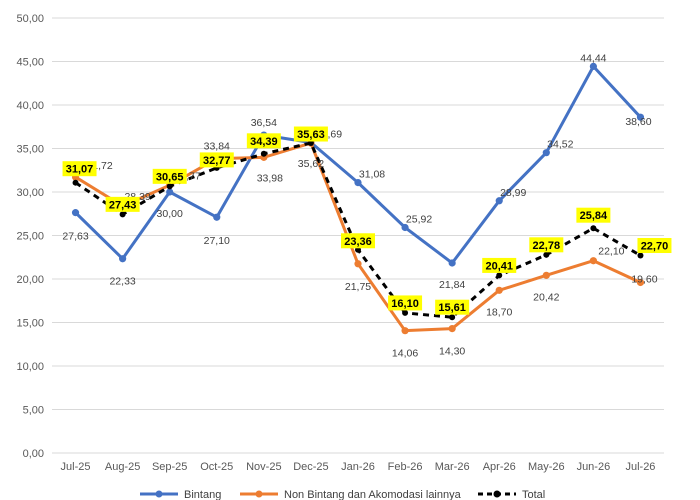  What do you see at coordinates (30, 237) in the screenshot?
I see `y-tick-label: 25,00` at bounding box center [30, 237].